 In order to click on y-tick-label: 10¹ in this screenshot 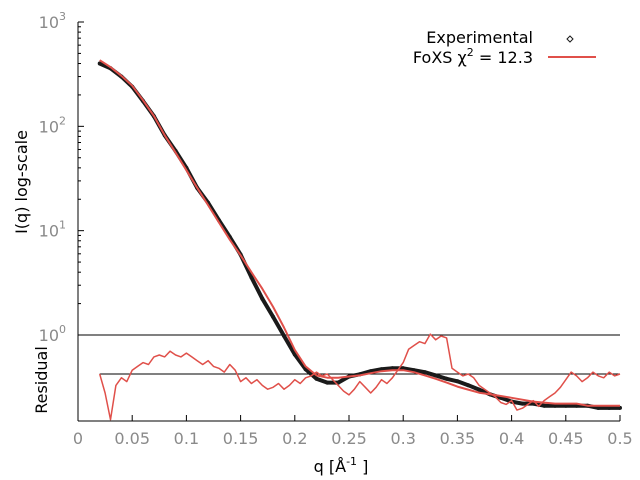, I will do `click(52, 230)`.